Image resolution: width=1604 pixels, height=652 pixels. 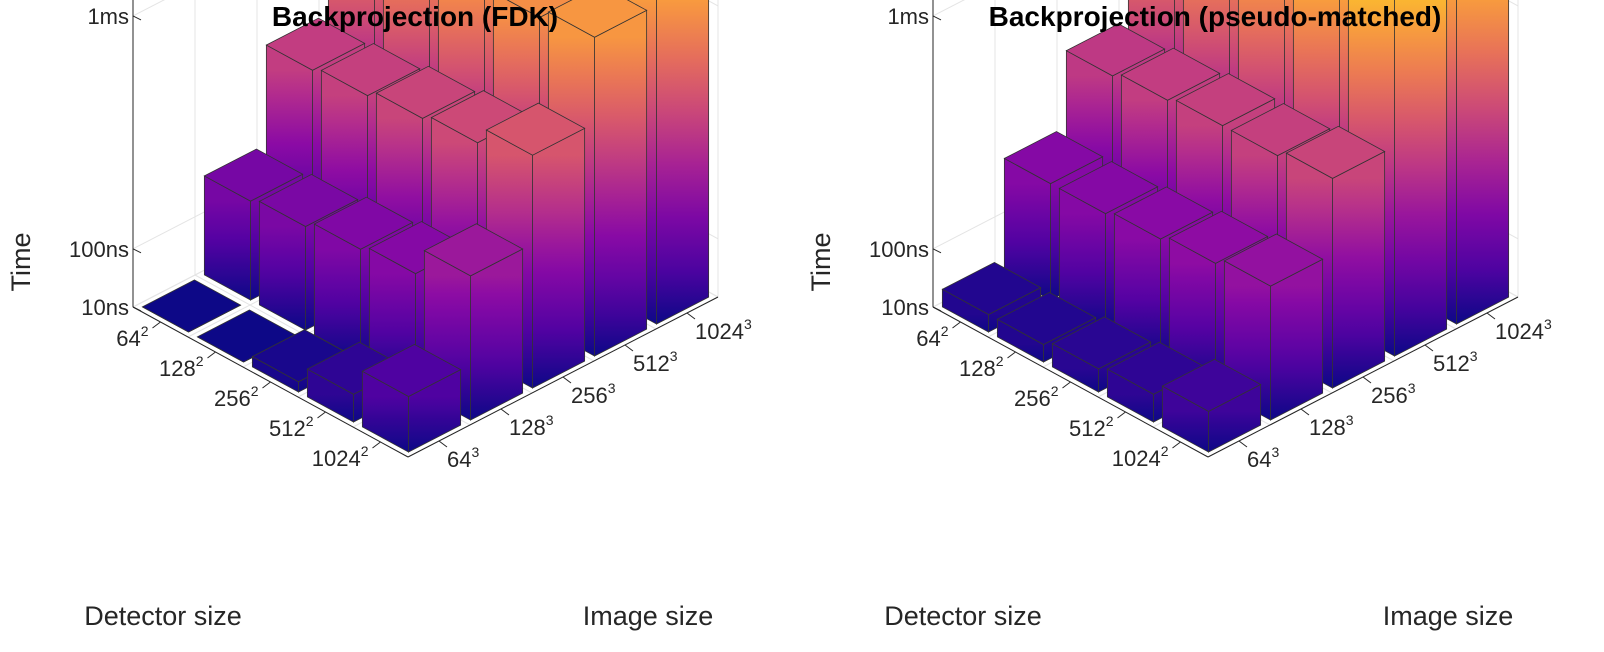 I want to click on chart-title: Backprojection (pseudo-matched), so click(x=1215, y=16).